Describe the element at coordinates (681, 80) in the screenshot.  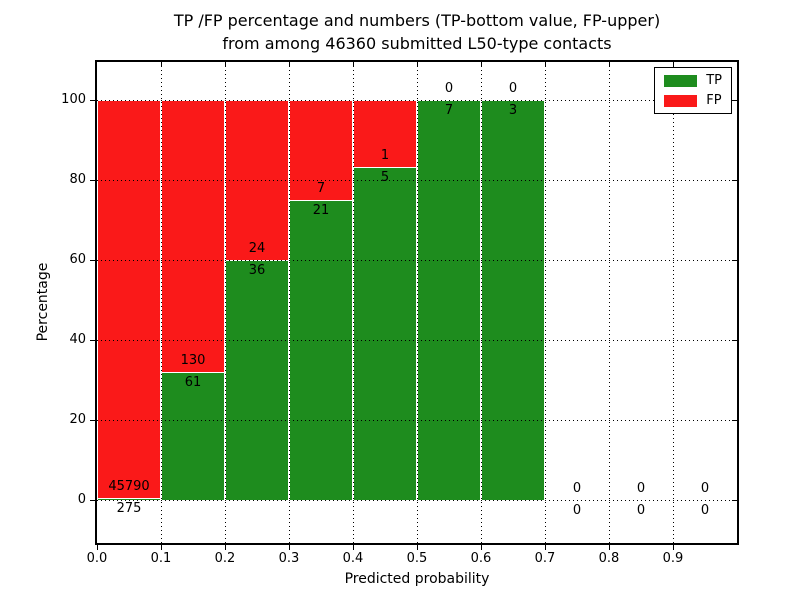
I see `legend-swatch-tp` at that location.